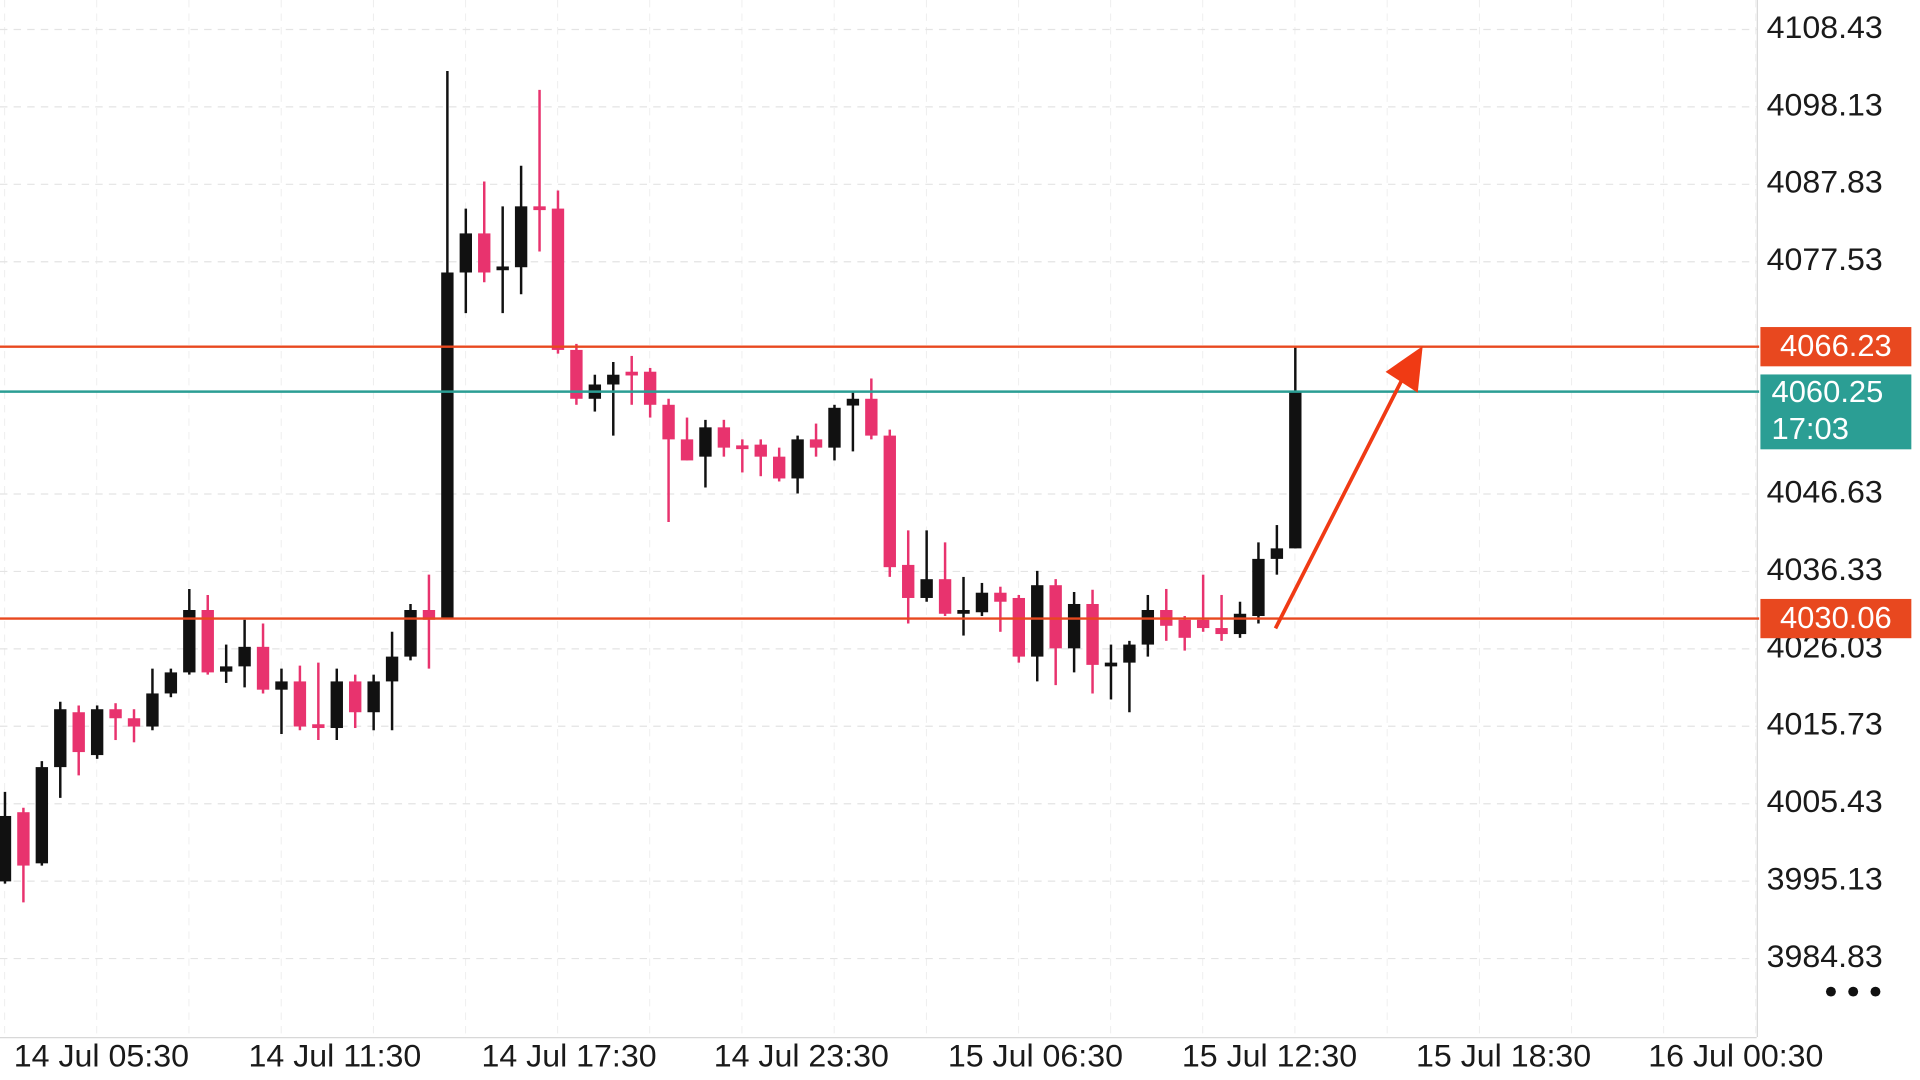 The width and height of the screenshot is (1920, 1080). I want to click on y-tick-label: 4005.43, so click(1825, 801).